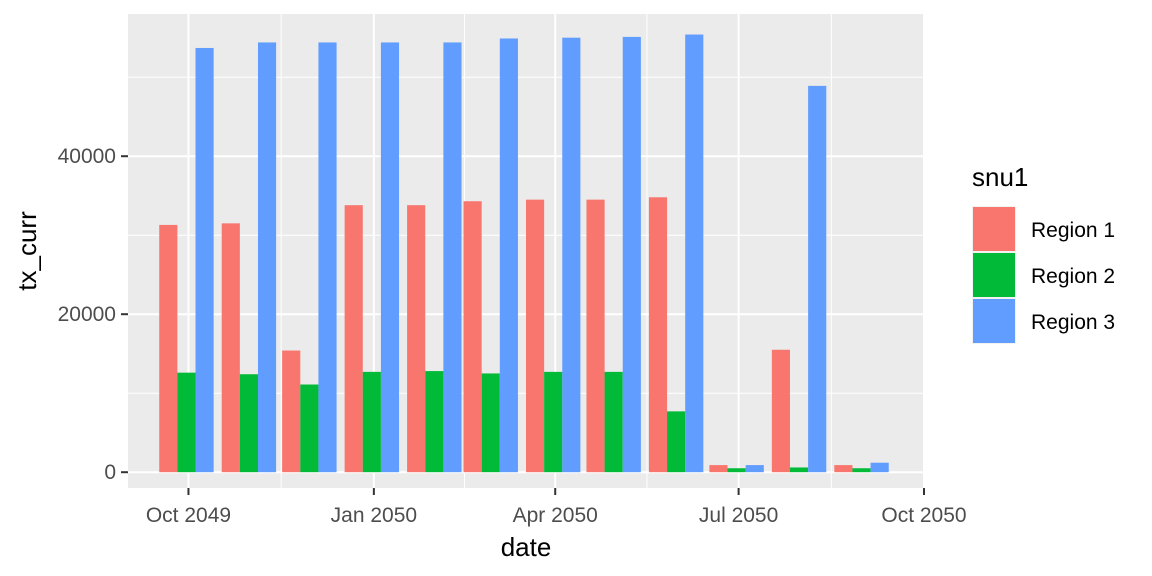  I want to click on legend: snu1 Region 1 Region 2 Region 3, so click(1043, 253).